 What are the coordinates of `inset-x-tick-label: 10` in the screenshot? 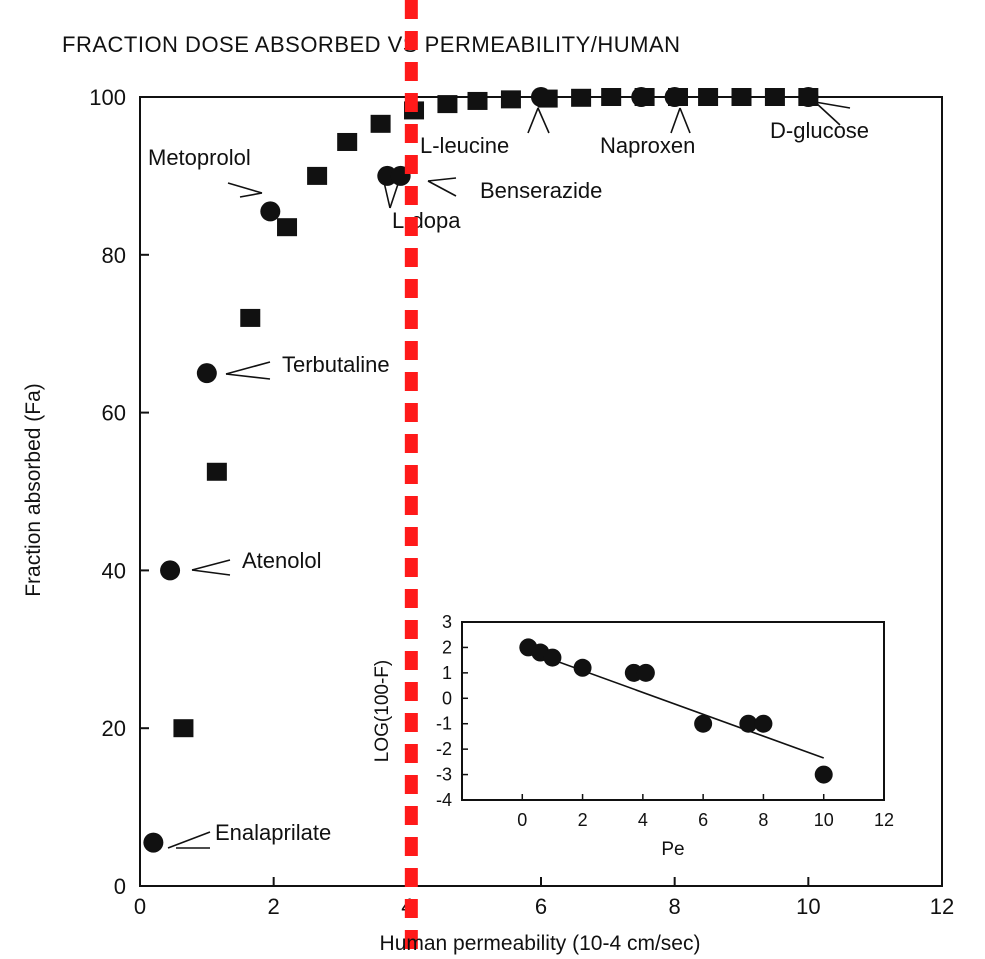 It's located at (824, 820).